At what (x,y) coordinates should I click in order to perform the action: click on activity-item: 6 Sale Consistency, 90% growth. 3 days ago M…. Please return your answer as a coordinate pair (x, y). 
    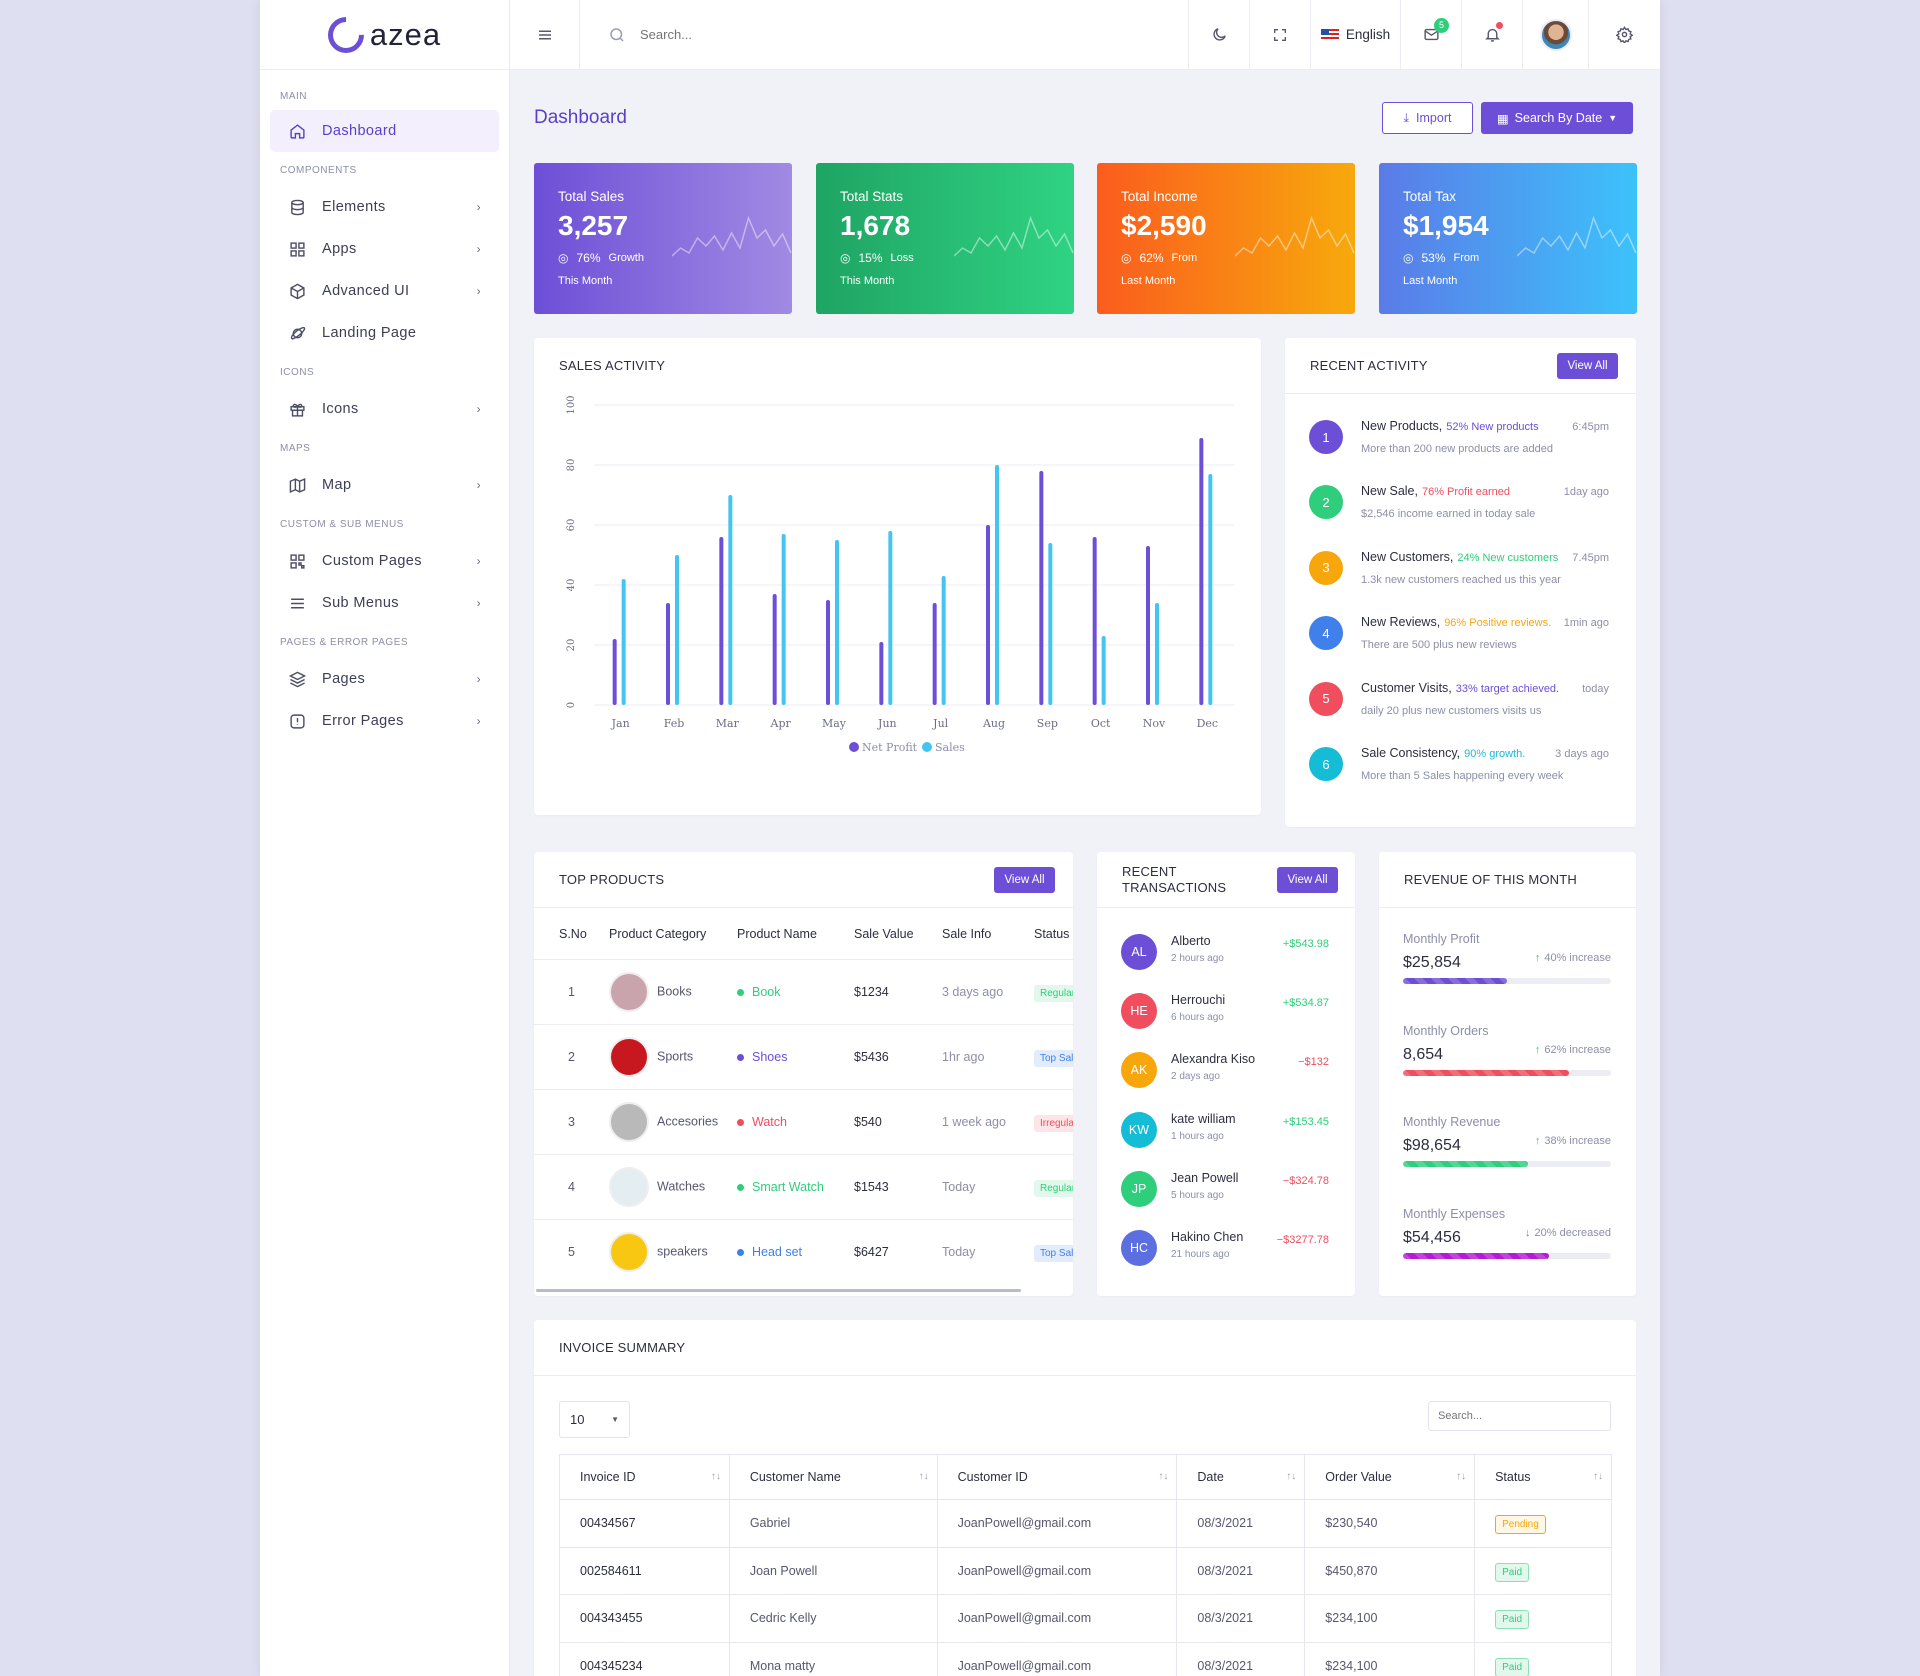
    Looking at the image, I should click on (1459, 774).